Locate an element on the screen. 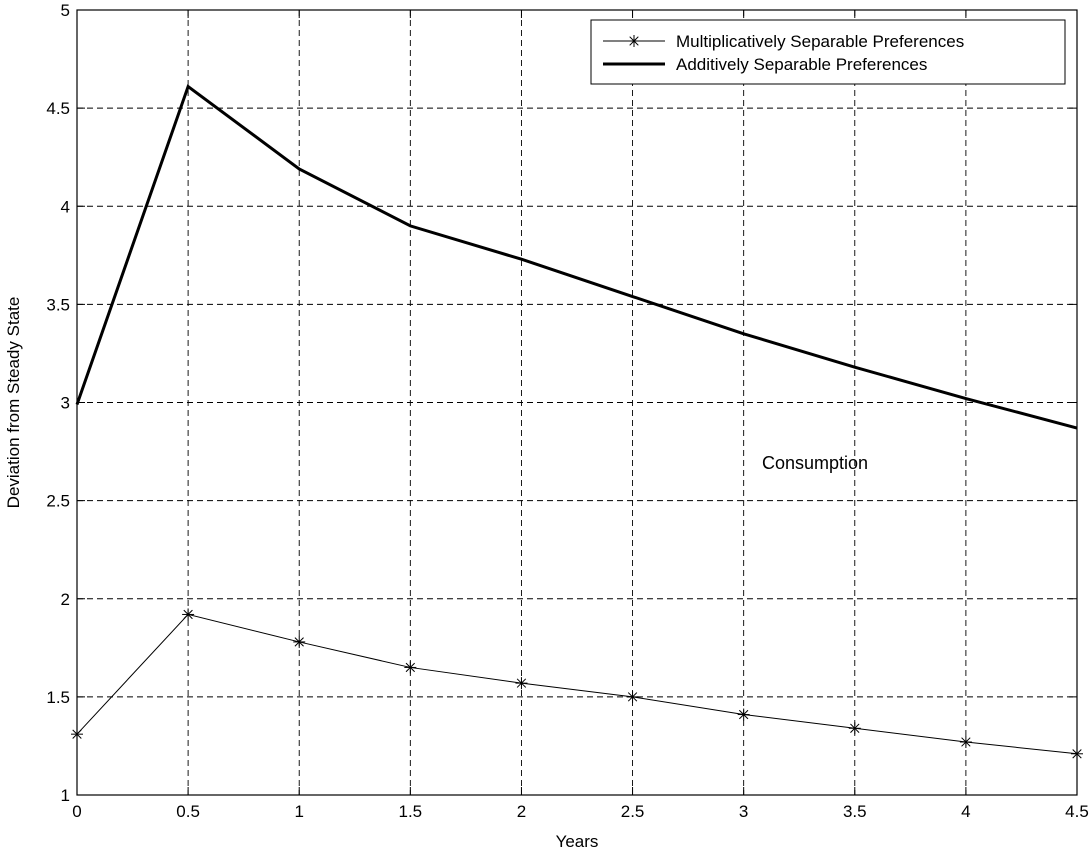  x-tick-label: 1 is located at coordinates (298, 811).